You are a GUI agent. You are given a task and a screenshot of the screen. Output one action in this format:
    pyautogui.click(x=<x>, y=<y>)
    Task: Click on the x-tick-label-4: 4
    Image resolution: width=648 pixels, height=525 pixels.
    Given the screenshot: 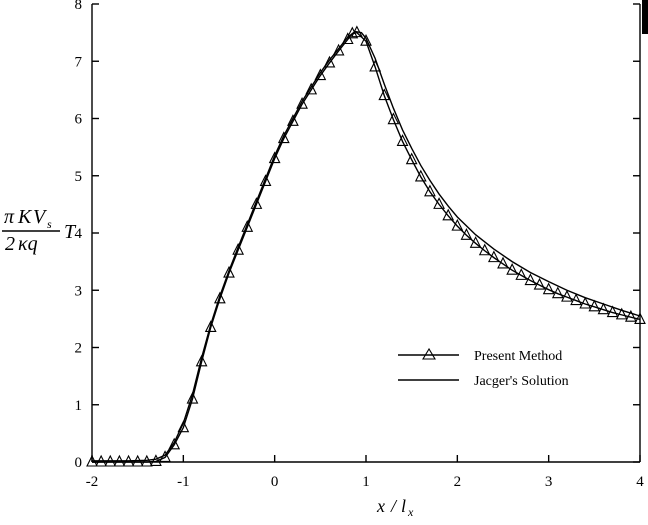 What is the action you would take?
    pyautogui.click(x=640, y=482)
    